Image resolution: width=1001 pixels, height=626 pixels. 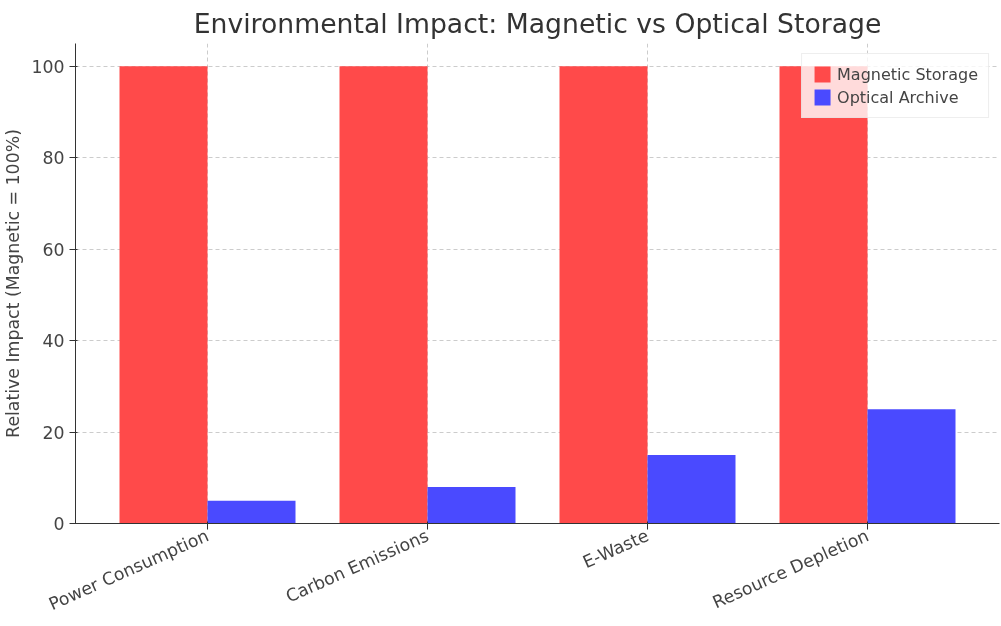 I want to click on y-axis-title: Relative Impact (Magnetic = 100%), so click(x=13, y=283).